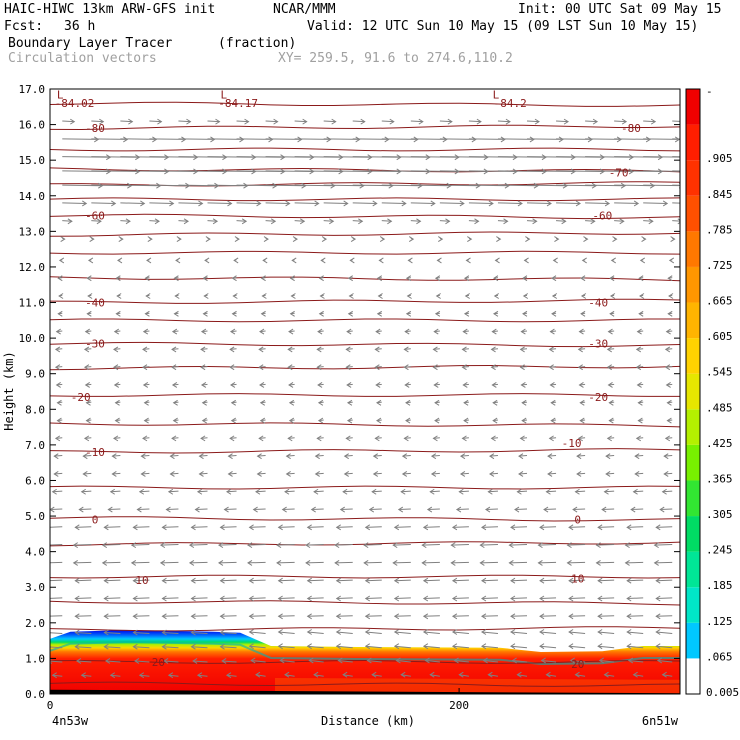  Describe the element at coordinates (95, 343) in the screenshot. I see `isotherm-label: -30` at that location.